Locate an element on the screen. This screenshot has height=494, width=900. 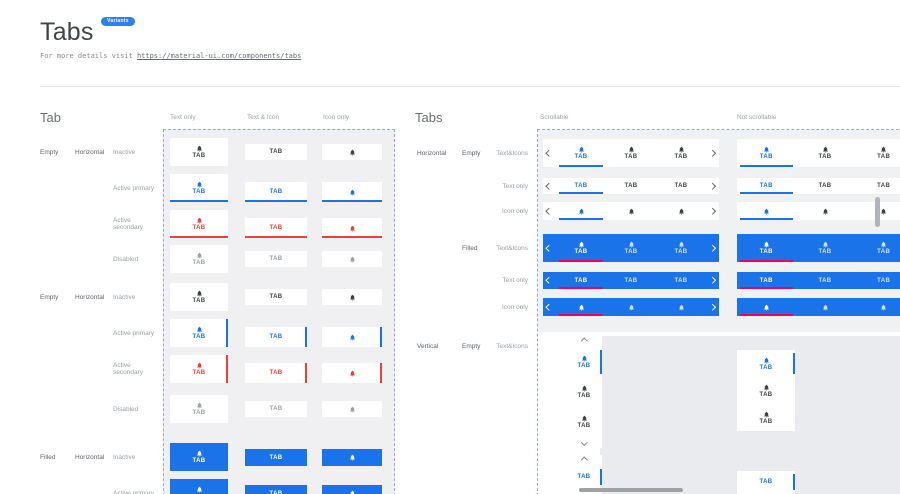
vertical-scrollbar is located at coordinates (877, 212).